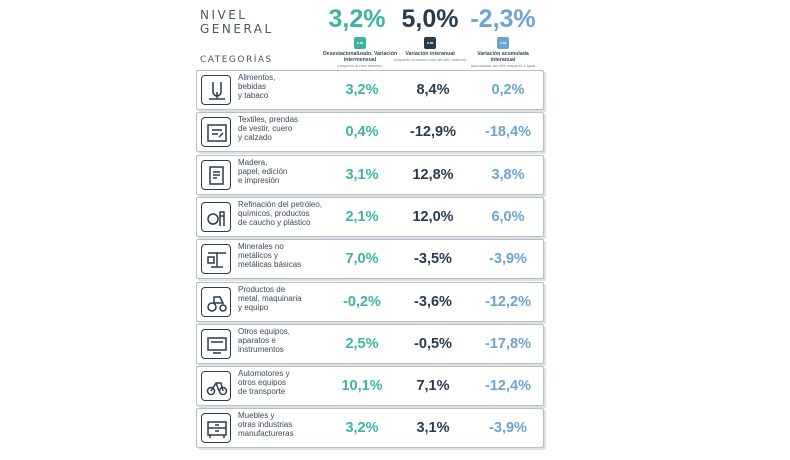 The width and height of the screenshot is (790, 460). Describe the element at coordinates (224, 15) in the screenshot. I see `title-line-1: NIVEL` at that location.